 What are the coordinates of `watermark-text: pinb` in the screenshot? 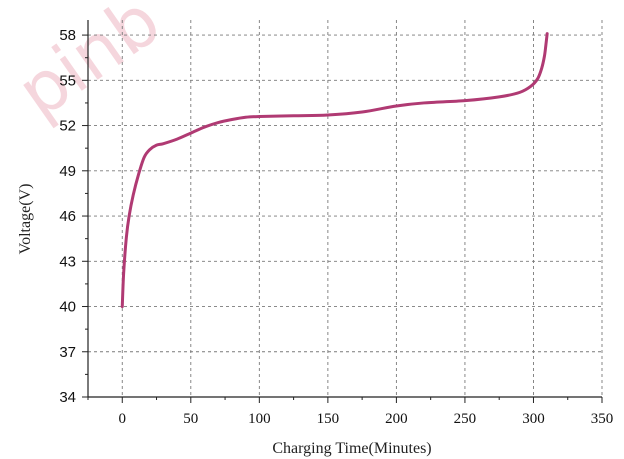 It's located at (89, 67).